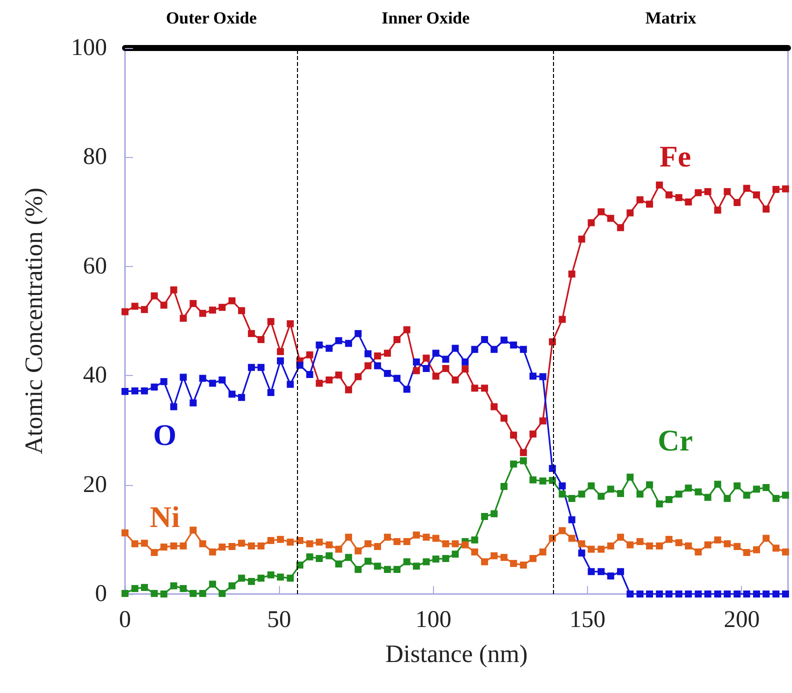 This screenshot has height=693, width=792. Describe the element at coordinates (675, 441) in the screenshot. I see `series-label: Cr` at that location.